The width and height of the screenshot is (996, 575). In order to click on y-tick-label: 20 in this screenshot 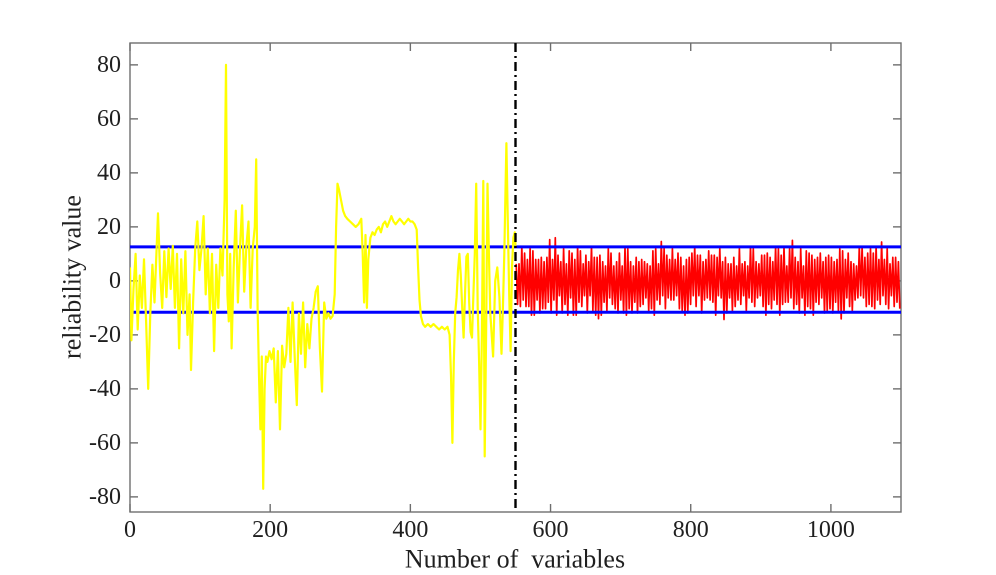, I will do `click(109, 227)`.